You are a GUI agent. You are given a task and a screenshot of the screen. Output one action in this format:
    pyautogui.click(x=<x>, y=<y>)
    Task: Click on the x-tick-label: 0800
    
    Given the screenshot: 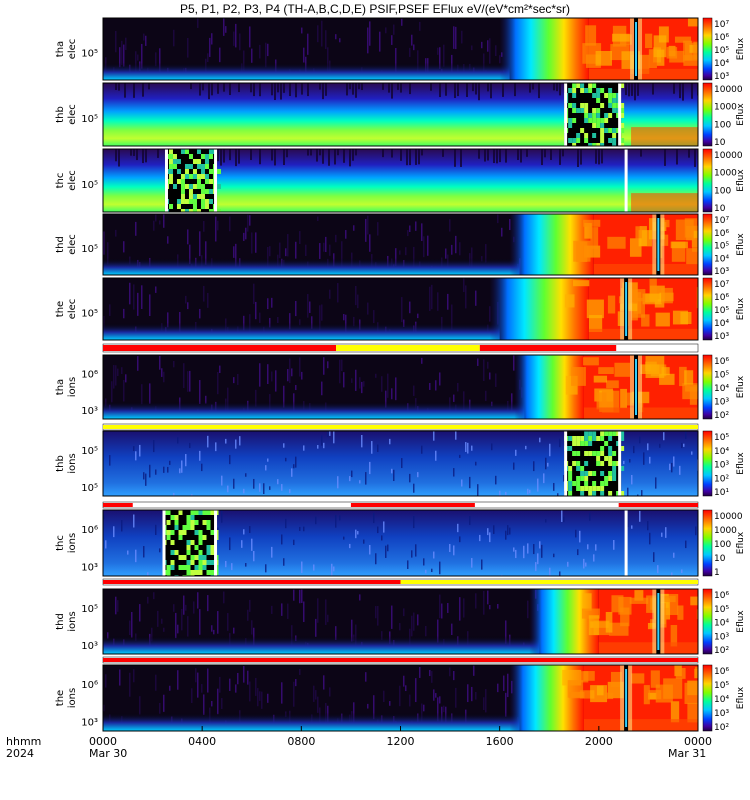 What is the action you would take?
    pyautogui.click(x=301, y=741)
    